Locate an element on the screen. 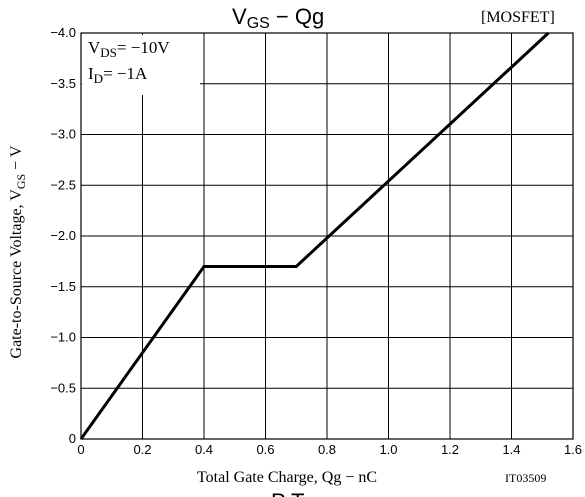 This screenshot has height=497, width=585. y-axis-label: Gate-to-Source Voltage, VGS − V is located at coordinates (18, 251).